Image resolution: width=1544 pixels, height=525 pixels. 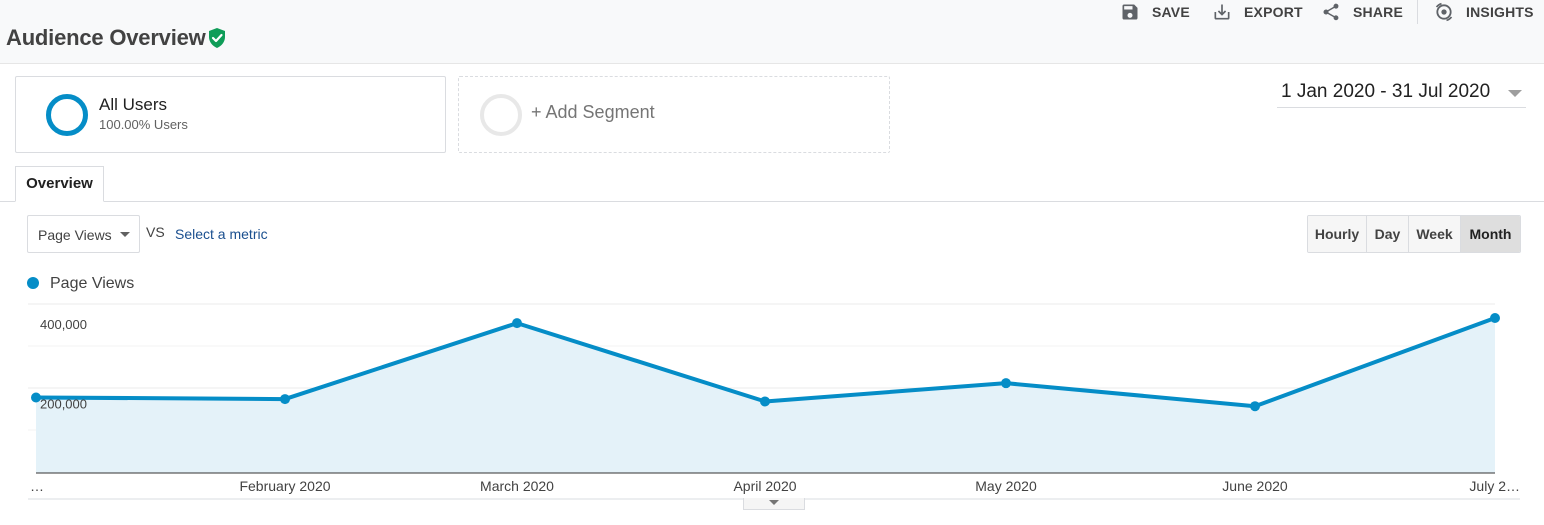 I want to click on verified-shield-icon, so click(x=217, y=38).